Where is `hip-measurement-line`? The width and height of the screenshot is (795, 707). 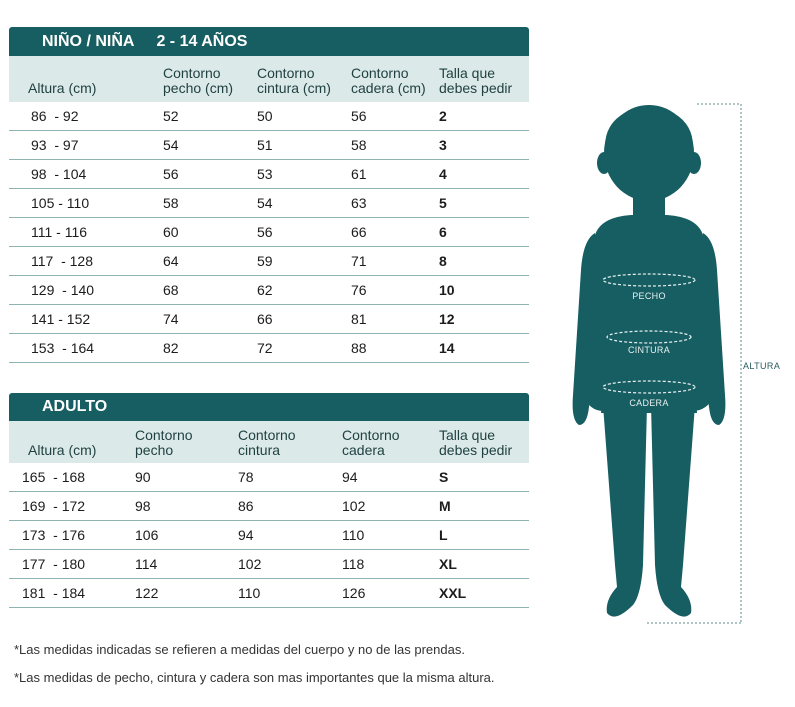 hip-measurement-line is located at coordinates (649, 387).